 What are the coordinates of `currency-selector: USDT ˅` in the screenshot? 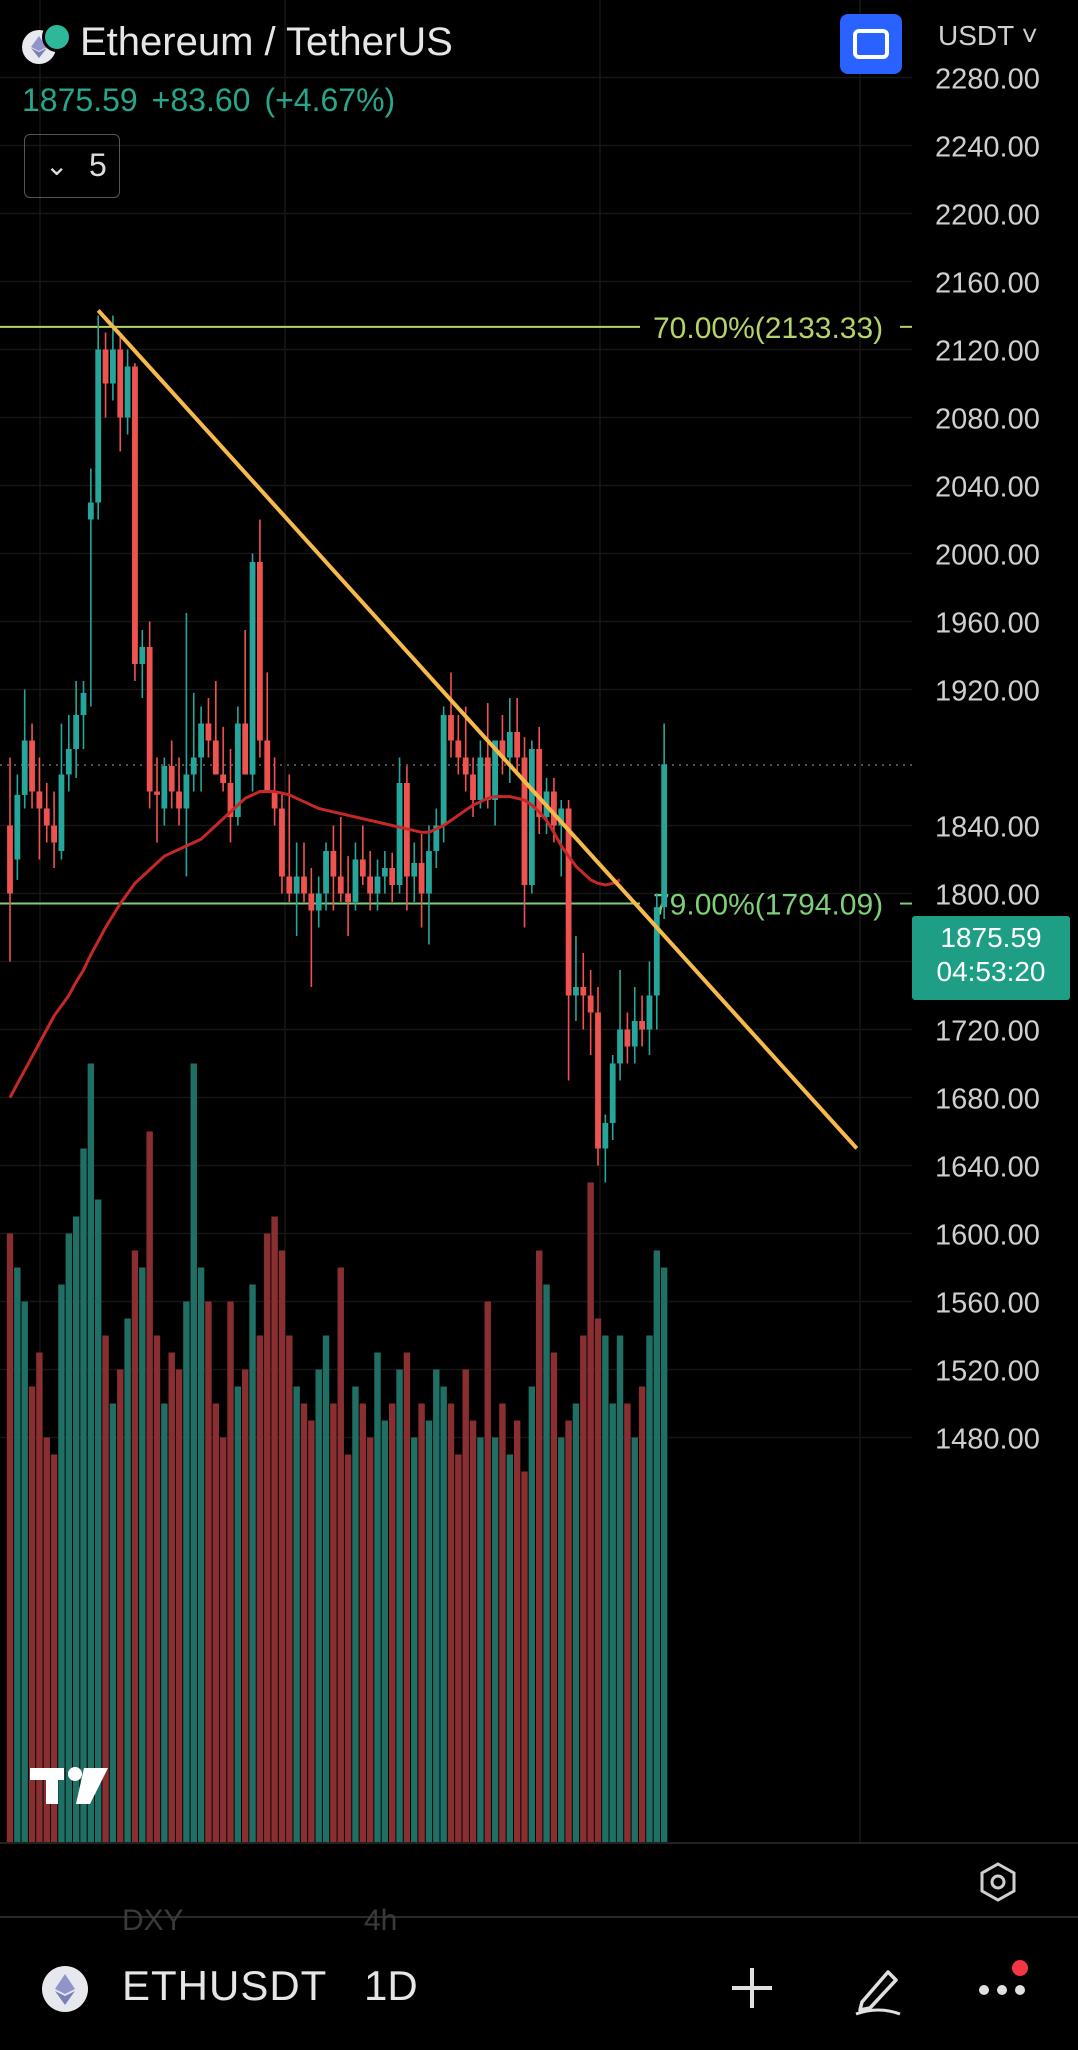 It's located at (988, 36).